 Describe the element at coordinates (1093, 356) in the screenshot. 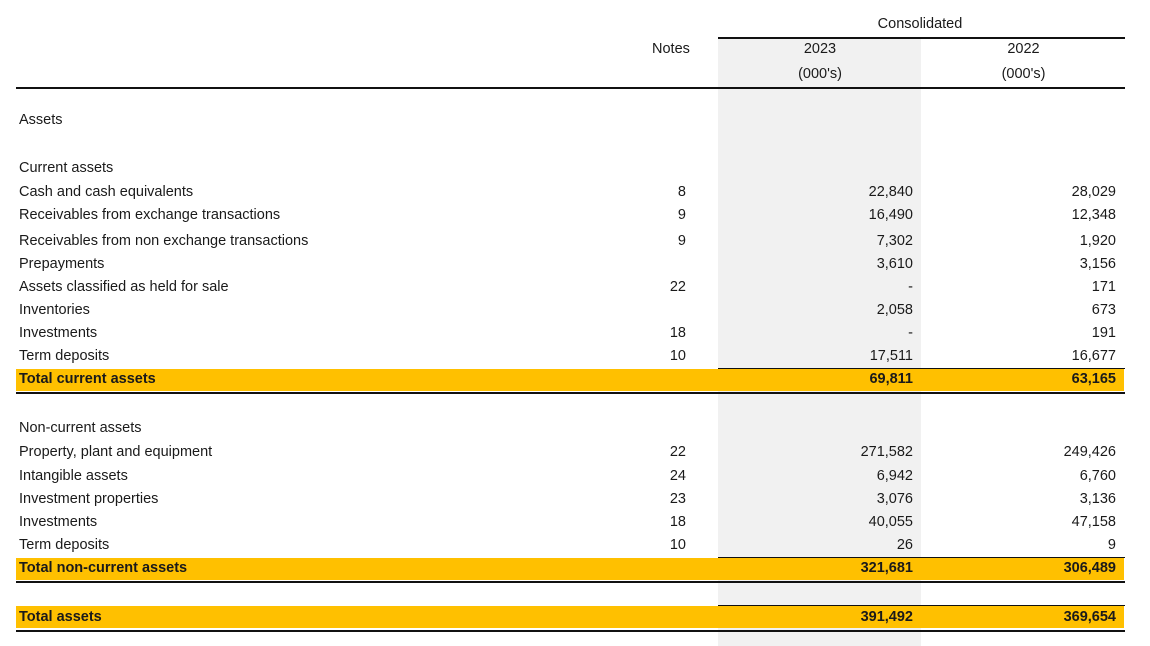

I see `line-item-2022-value: 16,677` at that location.